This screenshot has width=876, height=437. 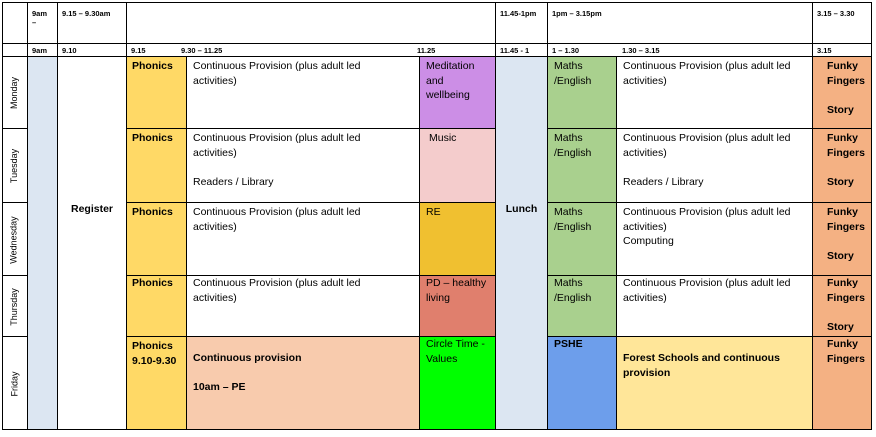 I want to click on friday-cp-cell: Continuous provision 10am – PE, so click(x=303, y=383).